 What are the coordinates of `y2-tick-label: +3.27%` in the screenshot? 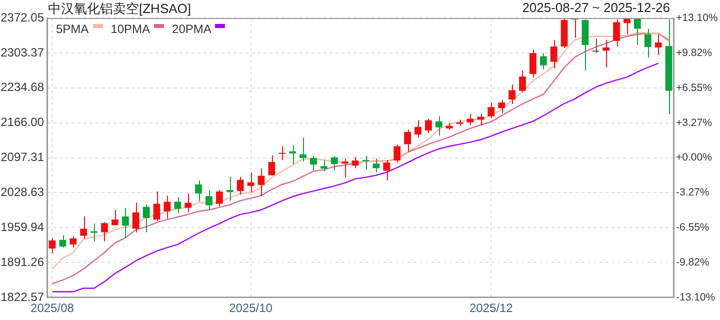 It's located at (694, 122).